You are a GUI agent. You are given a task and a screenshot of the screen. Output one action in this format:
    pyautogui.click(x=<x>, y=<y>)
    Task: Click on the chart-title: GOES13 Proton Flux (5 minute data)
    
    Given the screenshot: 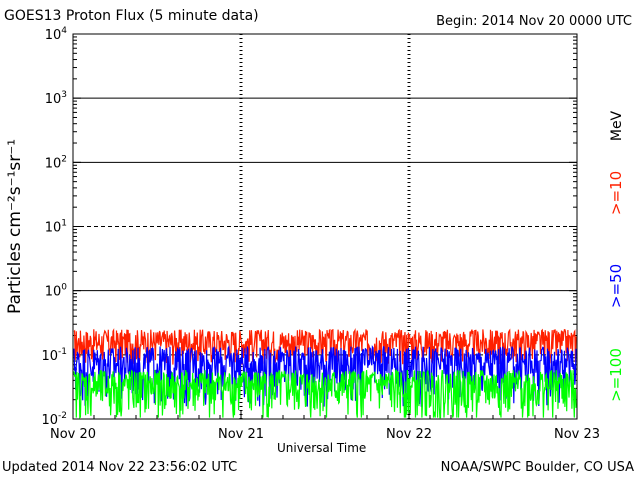 What is the action you would take?
    pyautogui.click(x=131, y=16)
    